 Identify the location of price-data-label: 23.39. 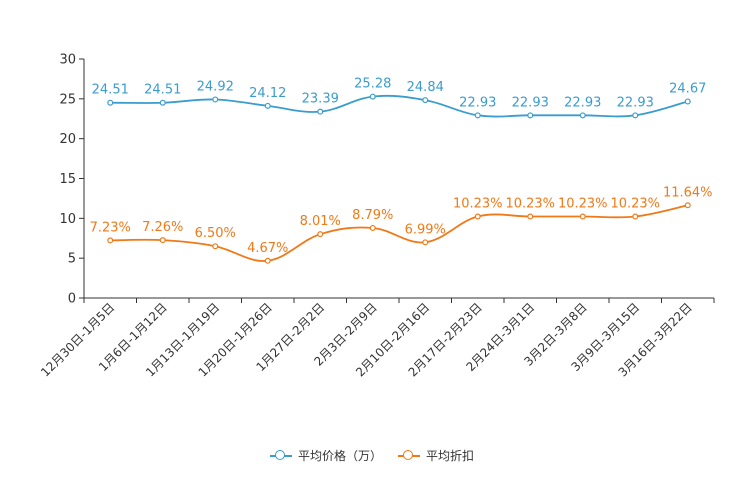
(320, 99).